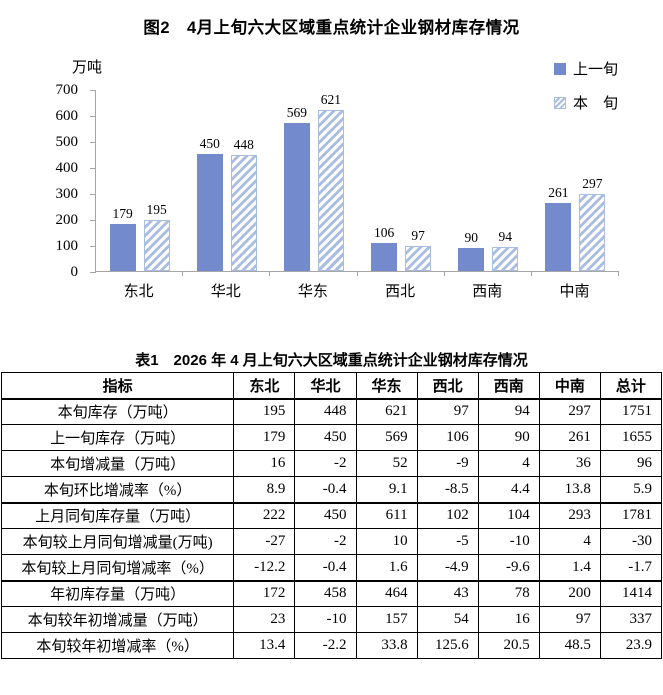  Describe the element at coordinates (386, 593) in the screenshot. I see `value-cell: 464` at that location.